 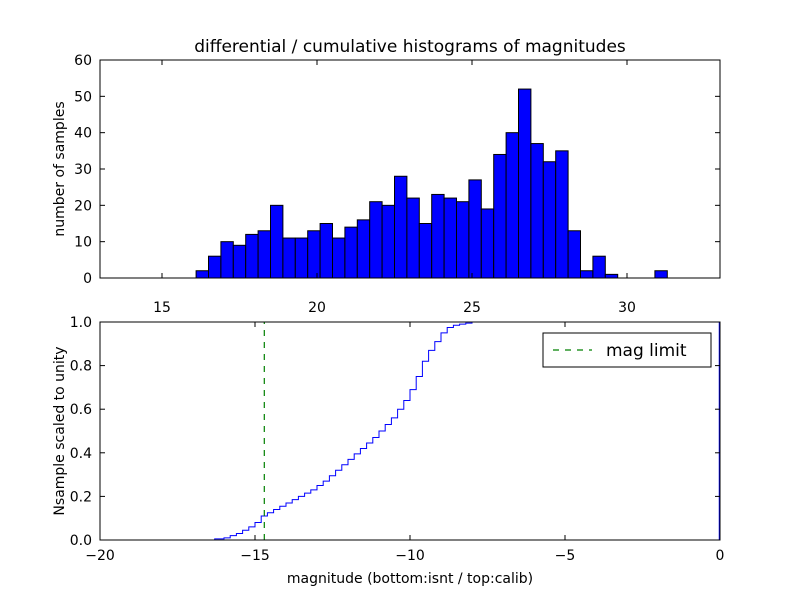 I want to click on bottom-x-tick-label: −10, so click(x=410, y=556).